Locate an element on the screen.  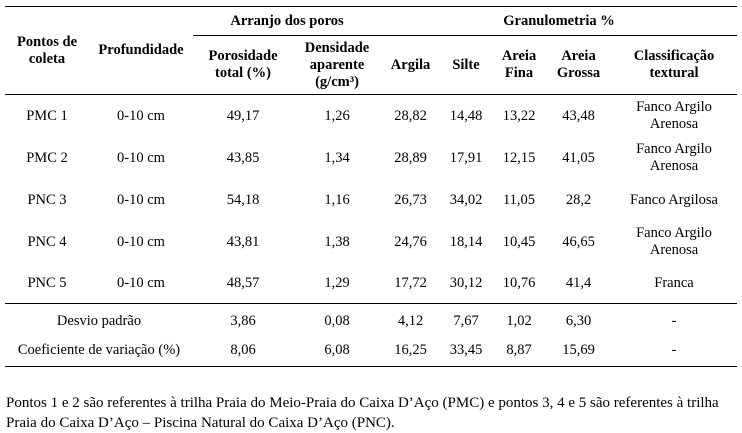
cell-argila: 24,76 is located at coordinates (410, 241).